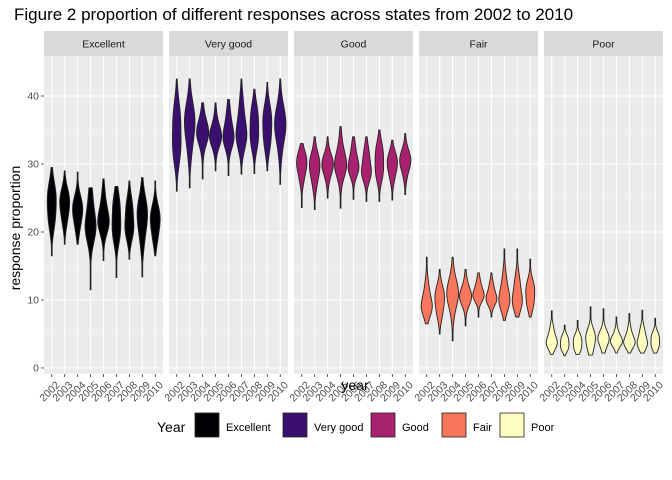 This screenshot has width=672, height=480. What do you see at coordinates (642, 331) in the screenshot?
I see `violin-poor-2009` at bounding box center [642, 331].